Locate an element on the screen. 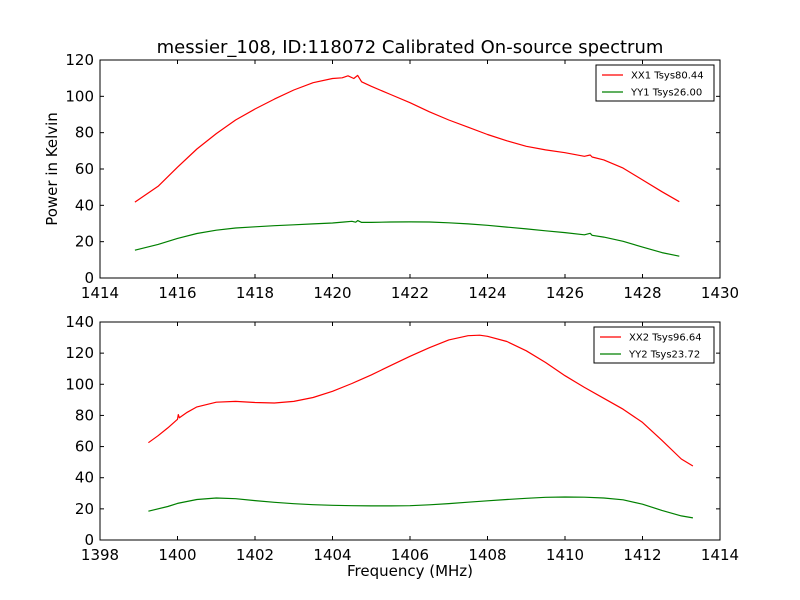  series-line-xx is located at coordinates (407, 138).